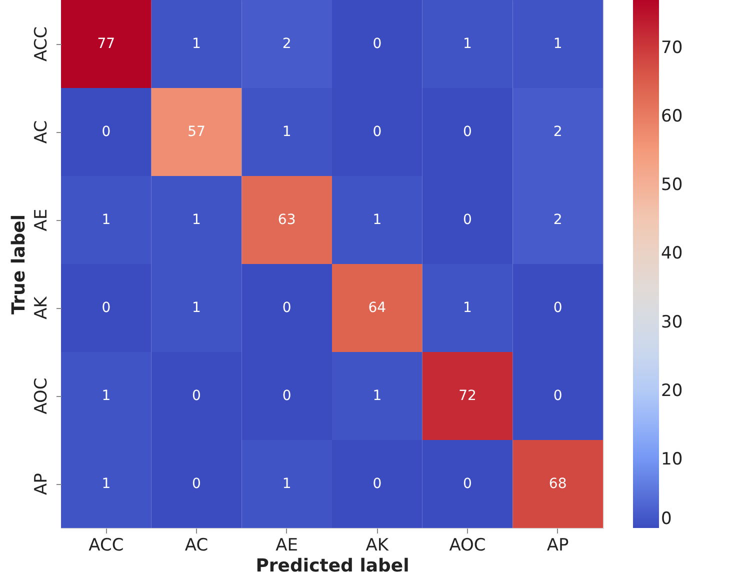 This screenshot has width=732, height=585. Describe the element at coordinates (106, 546) in the screenshot. I see `x-tick-label: ACC` at that location.